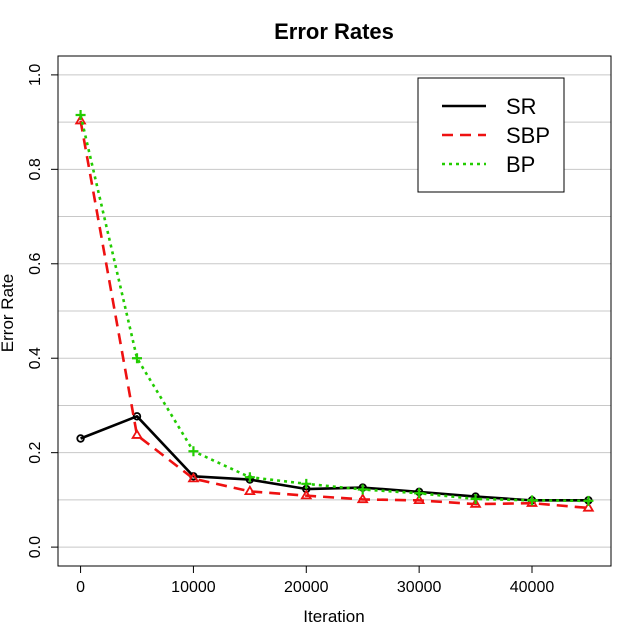 This screenshot has height=640, width=640. I want to click on series-line-sr, so click(334, 458).